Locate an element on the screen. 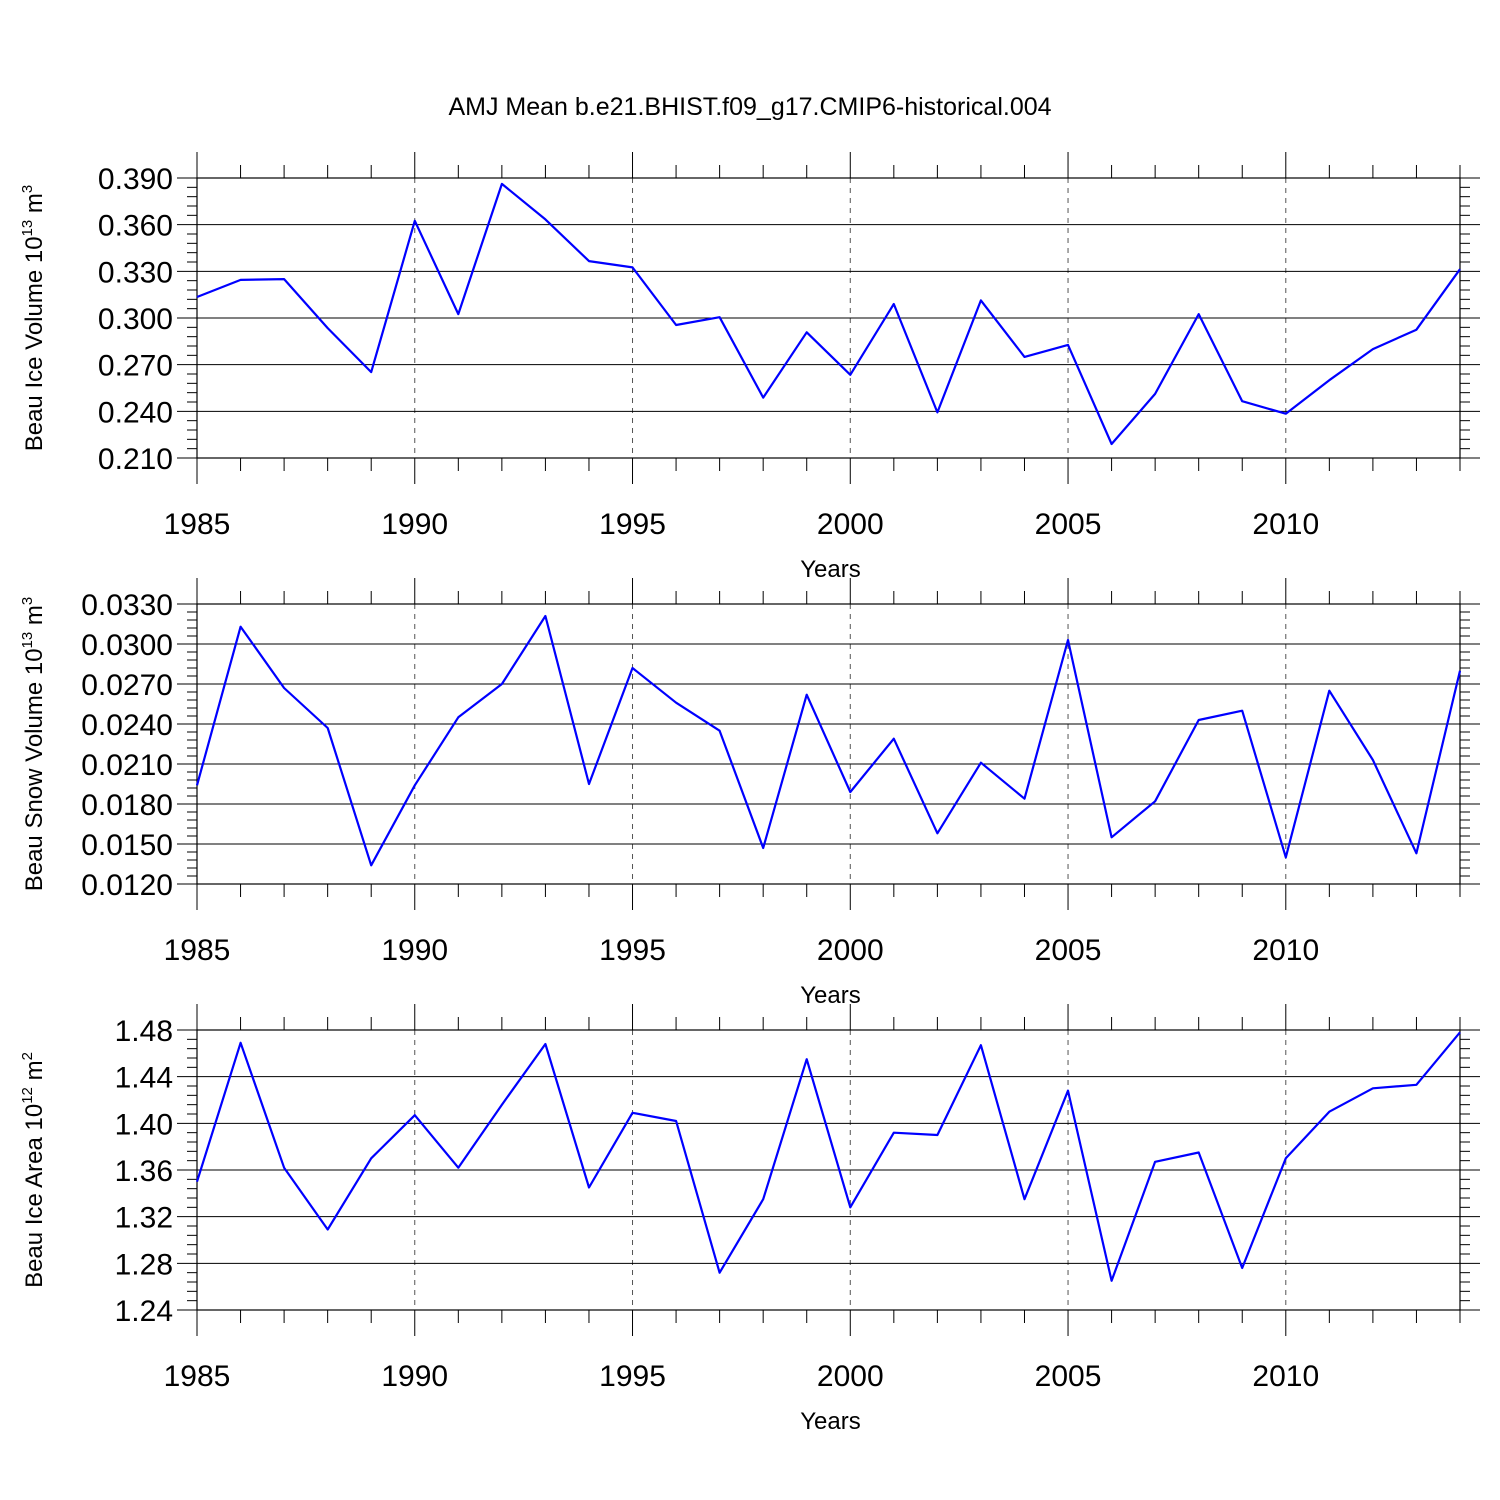 Image resolution: width=1500 pixels, height=1500 pixels. ice-volume-y-tick-label: 0.240 is located at coordinates (135, 412).